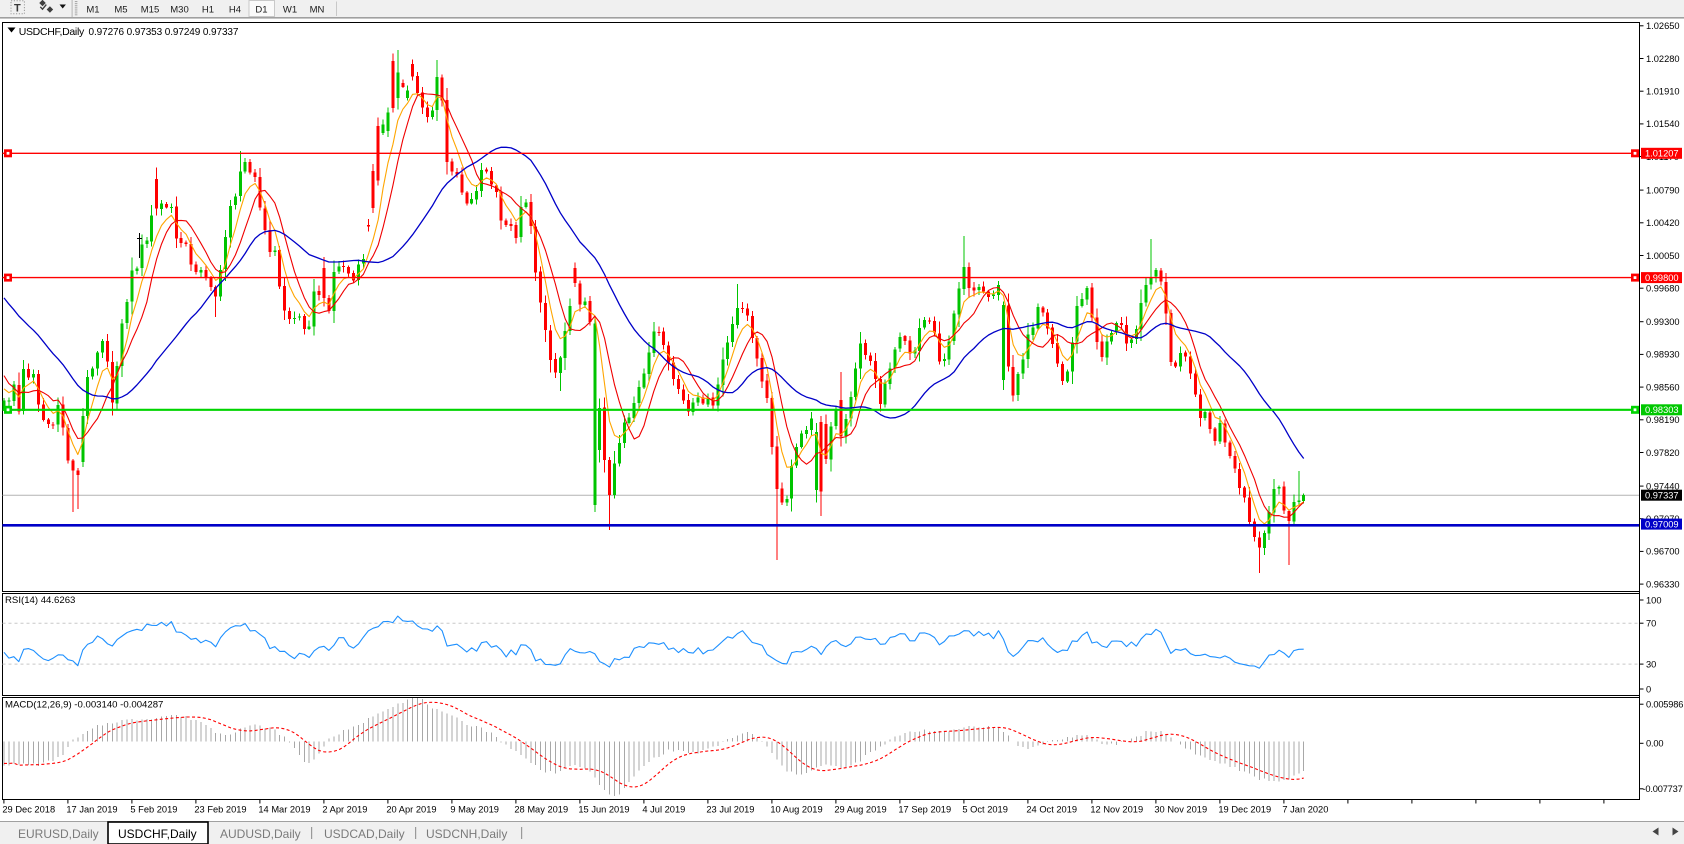  I want to click on svg-text: 5 Feb 2019, so click(153, 810).